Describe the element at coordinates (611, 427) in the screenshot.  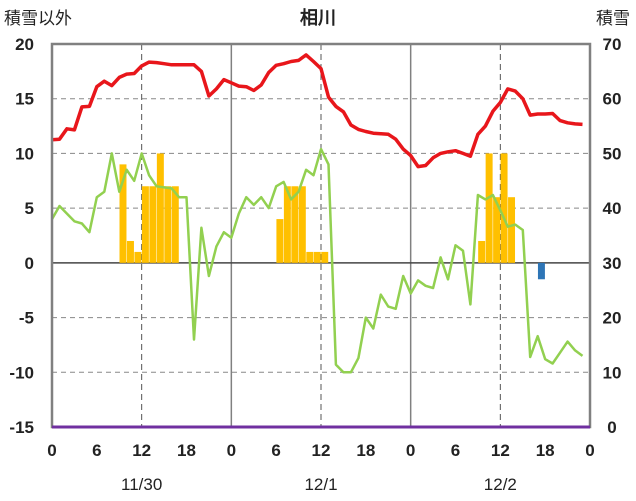
I see `right-tick-label: 0` at that location.